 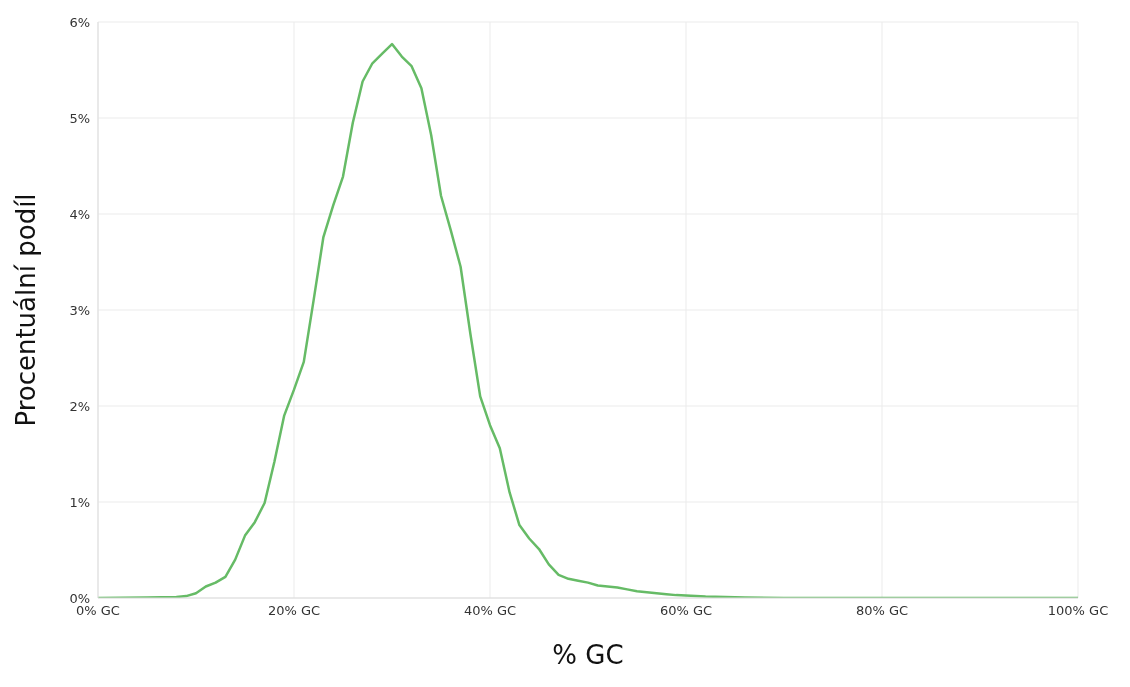 I want to click on x-tick-label: 100% GC, so click(x=1078, y=611).